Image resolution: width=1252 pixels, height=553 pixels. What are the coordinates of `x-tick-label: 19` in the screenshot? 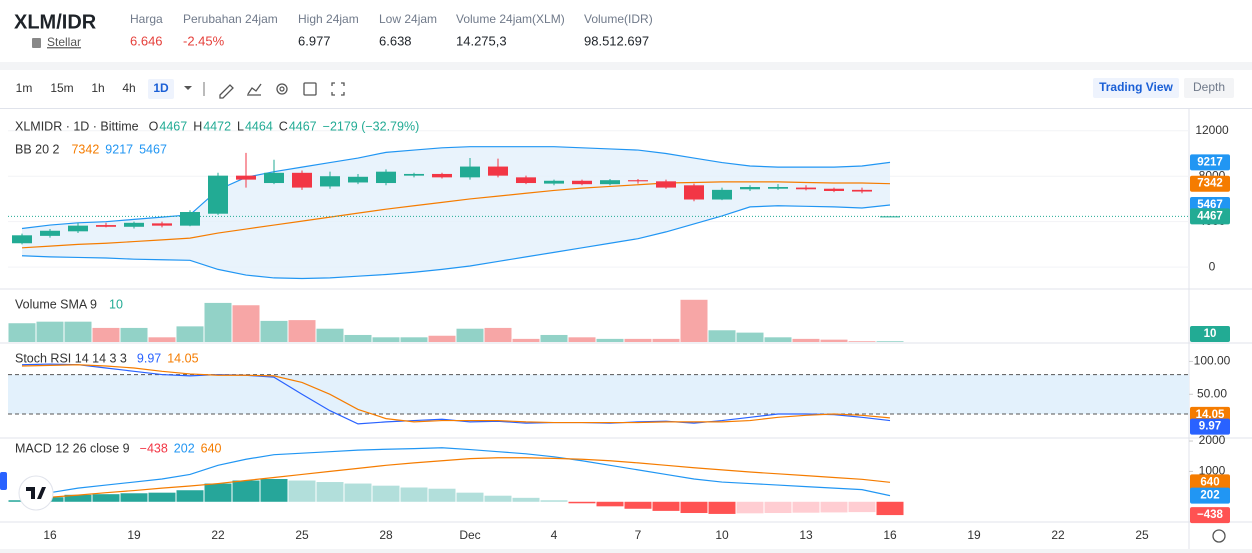 It's located at (974, 535).